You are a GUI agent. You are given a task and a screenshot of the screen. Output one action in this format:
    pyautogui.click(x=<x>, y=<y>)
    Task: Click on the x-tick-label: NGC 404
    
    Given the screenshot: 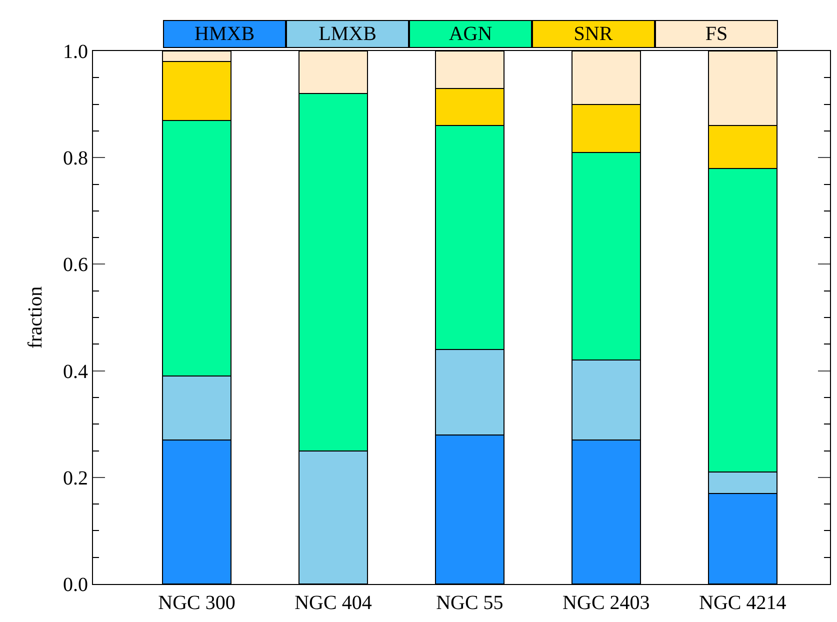 What is the action you would take?
    pyautogui.click(x=333, y=603)
    